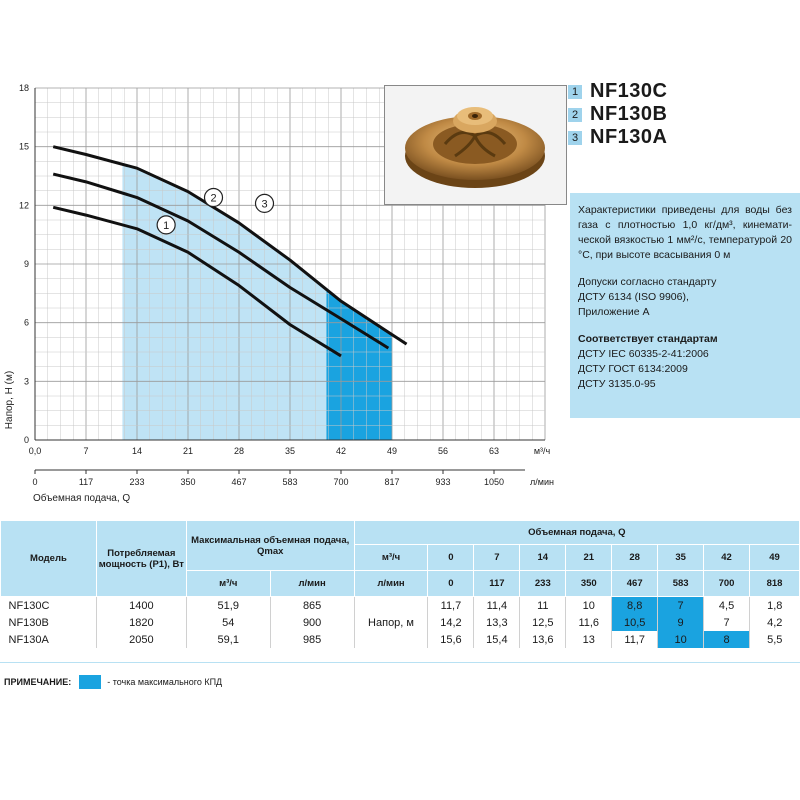 The image size is (800, 800). What do you see at coordinates (774, 583) in the screenshot?
I see `flow-lmin-header: 818` at bounding box center [774, 583].